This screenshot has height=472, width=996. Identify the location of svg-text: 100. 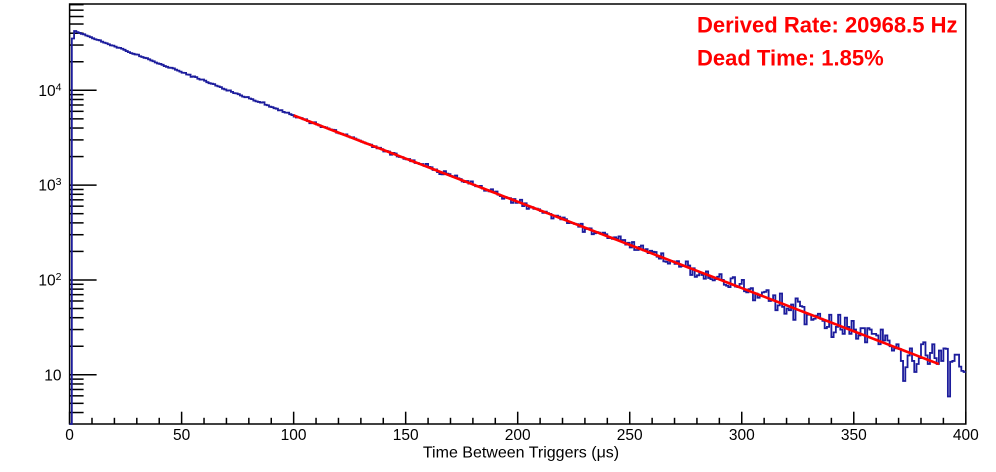
(294, 435).